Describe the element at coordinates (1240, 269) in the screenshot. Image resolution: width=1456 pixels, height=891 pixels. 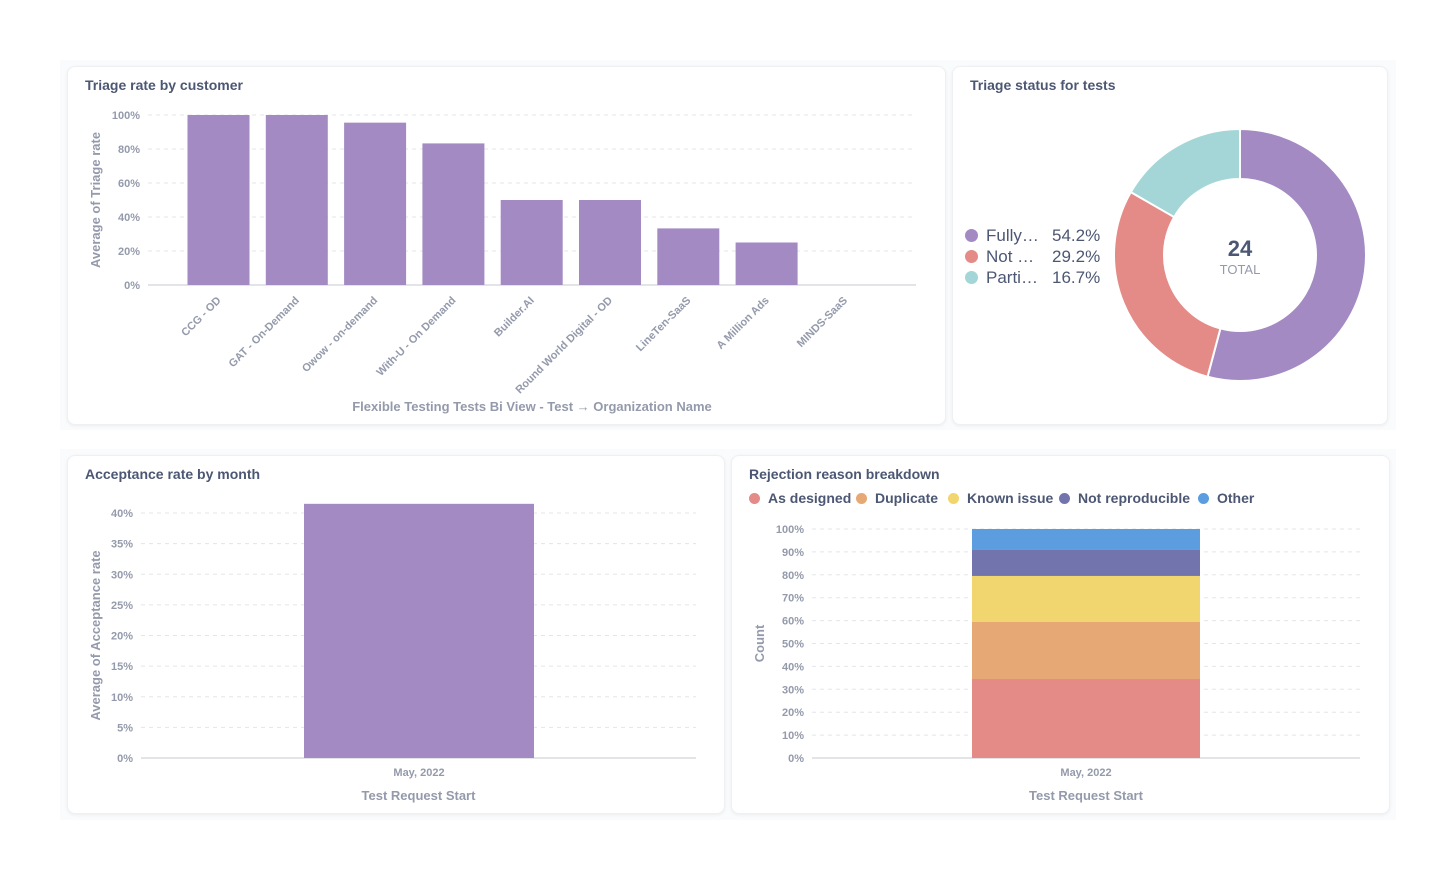
I see `donut-total-label: TOTAL` at that location.